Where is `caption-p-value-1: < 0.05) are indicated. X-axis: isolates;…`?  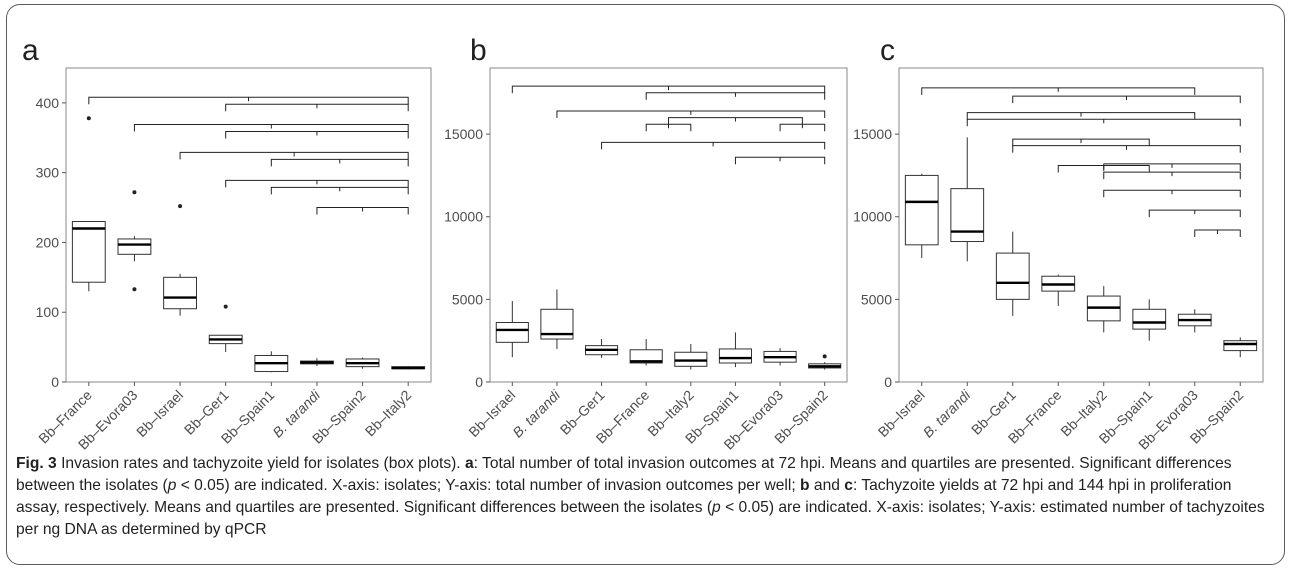
caption-p-value-1: < 0.05) are indicated. X-axis: isolates;… is located at coordinates (488, 485).